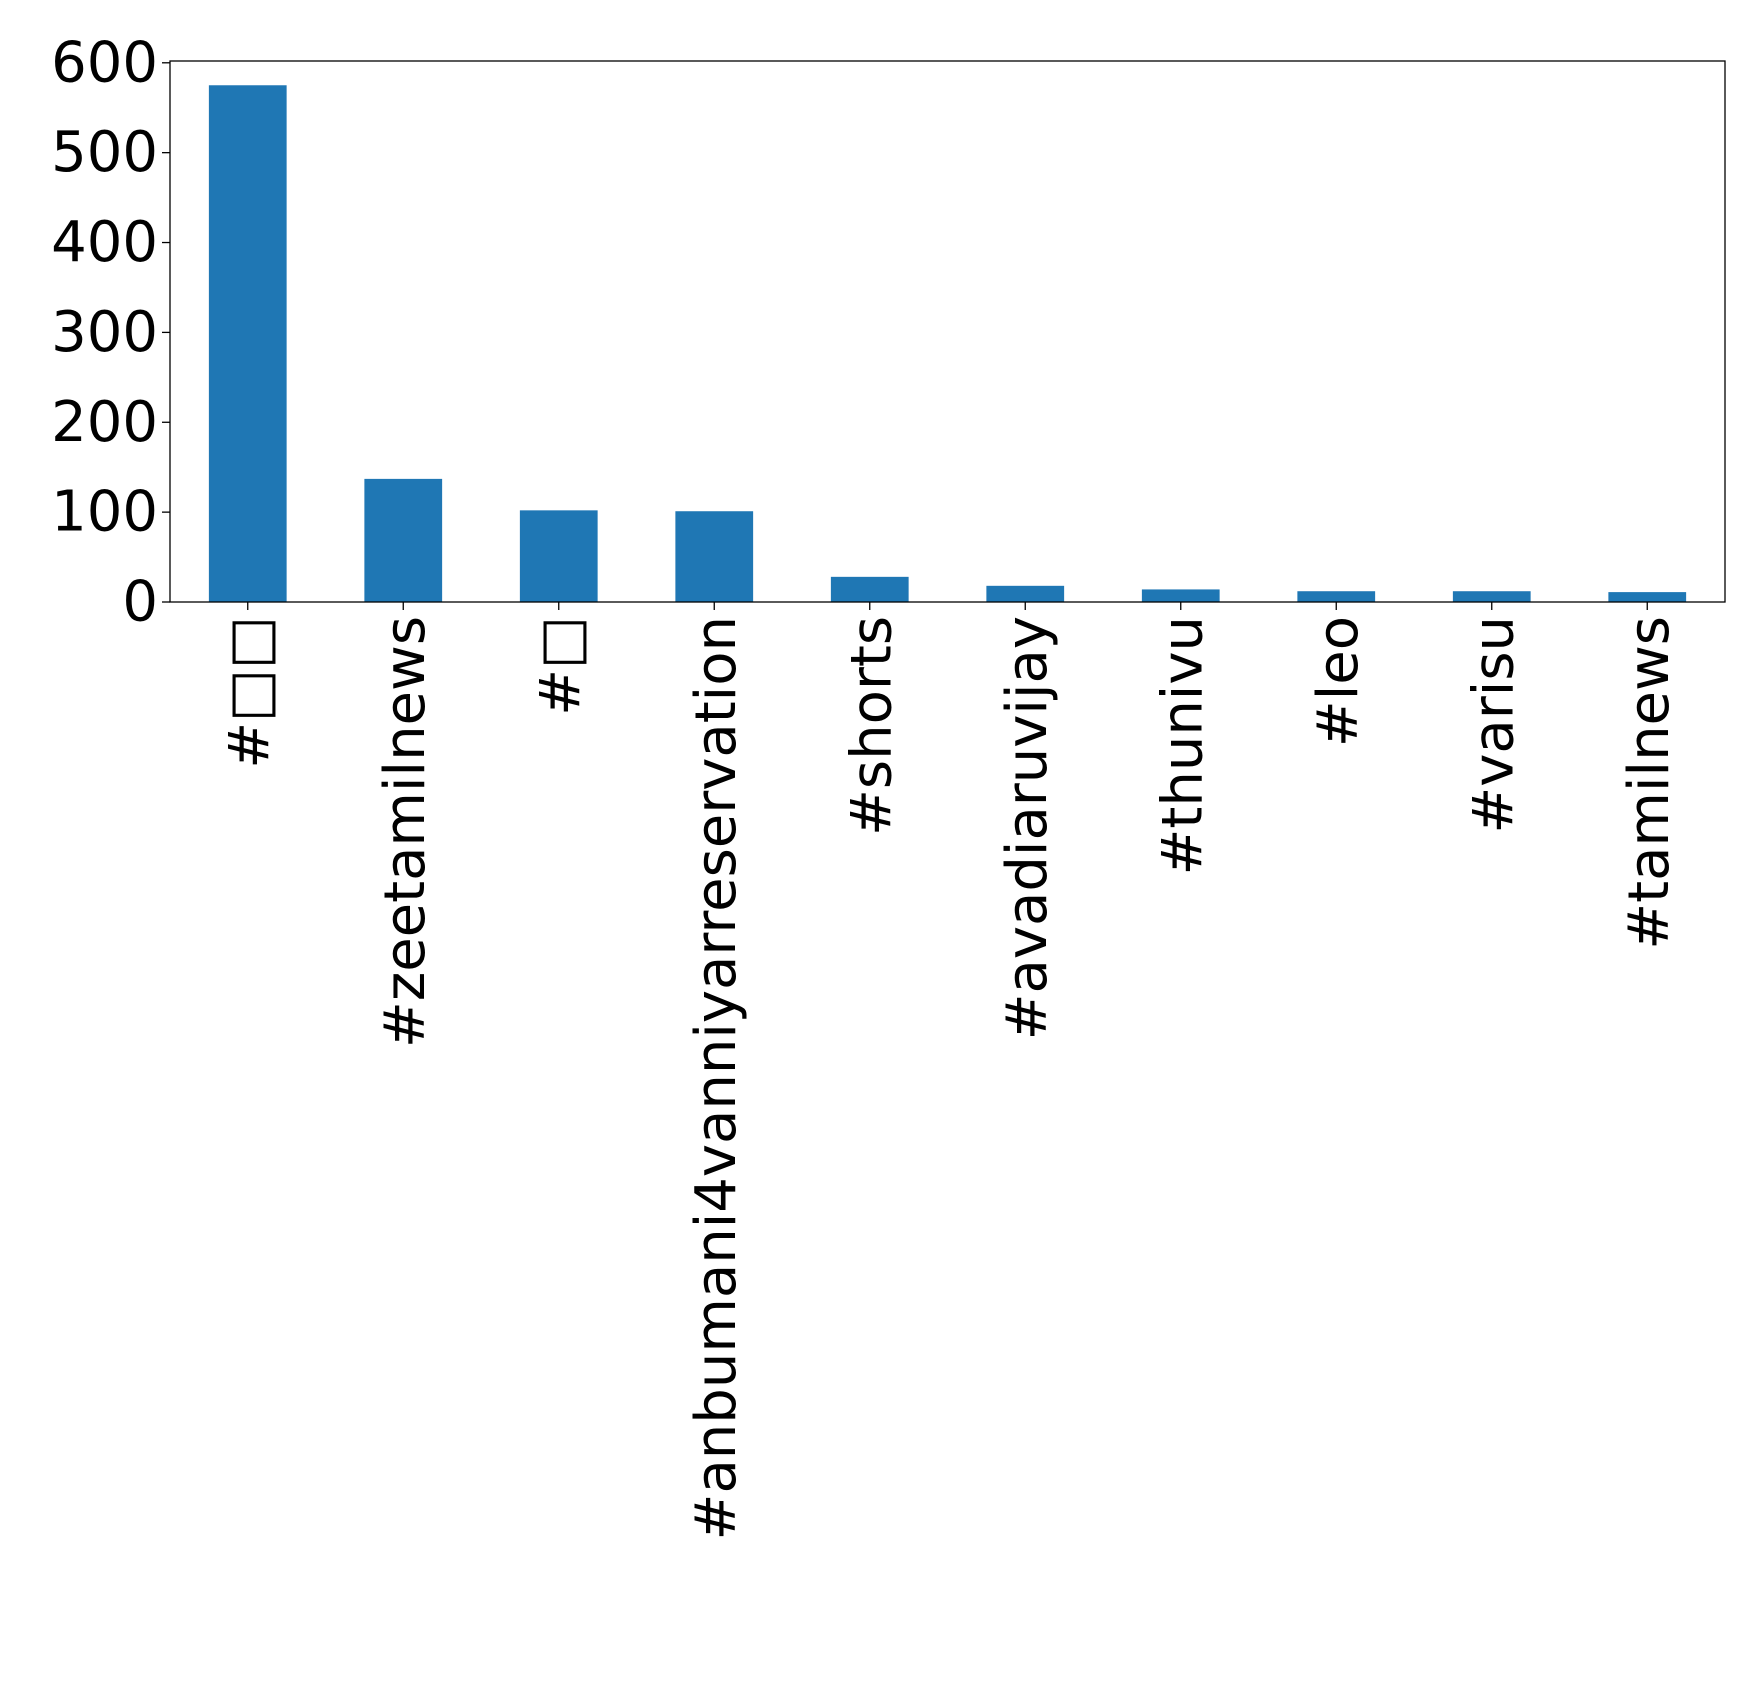 The height and width of the screenshot is (1681, 1759). What do you see at coordinates (104, 512) in the screenshot?
I see `y-tick-label-1: 100` at bounding box center [104, 512].